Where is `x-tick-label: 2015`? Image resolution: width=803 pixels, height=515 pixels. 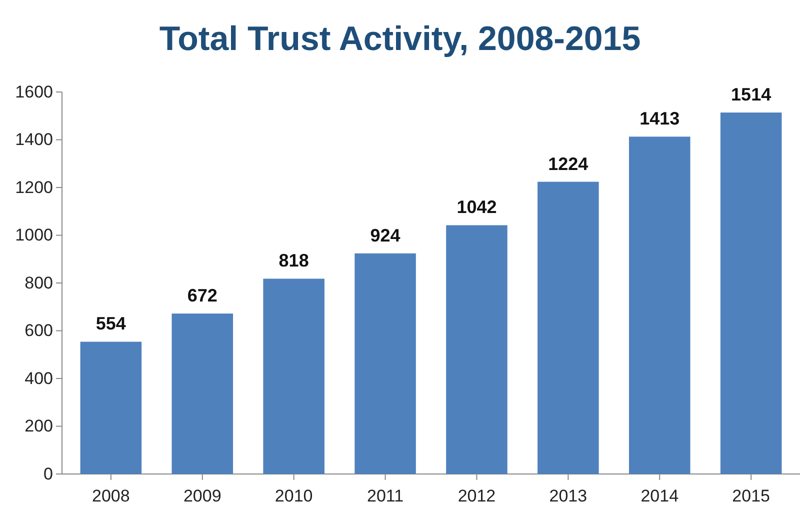
x-tick-label: 2015 is located at coordinates (751, 496).